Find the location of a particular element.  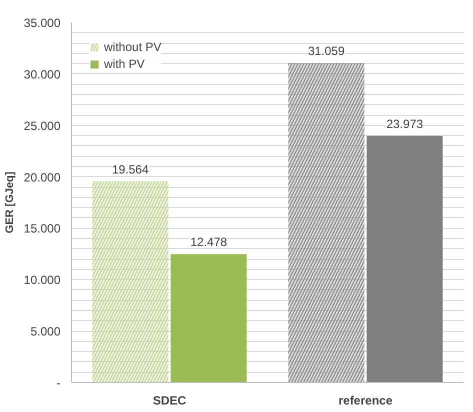

data-label: 31.059 is located at coordinates (326, 51).